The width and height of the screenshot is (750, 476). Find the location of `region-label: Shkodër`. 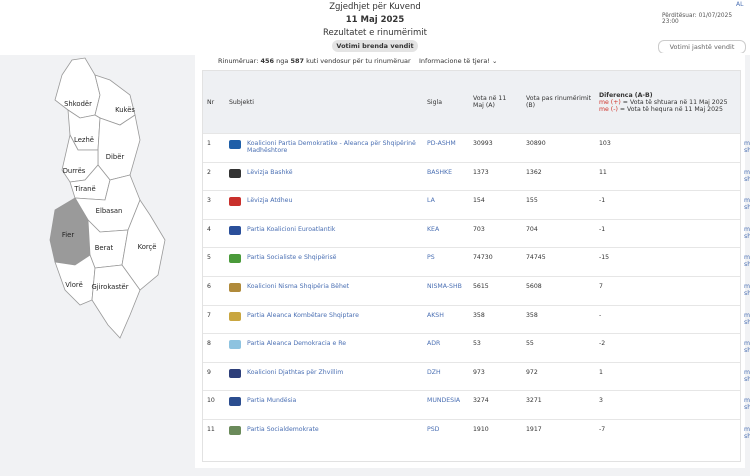

region-label: Shkodër is located at coordinates (78, 104).